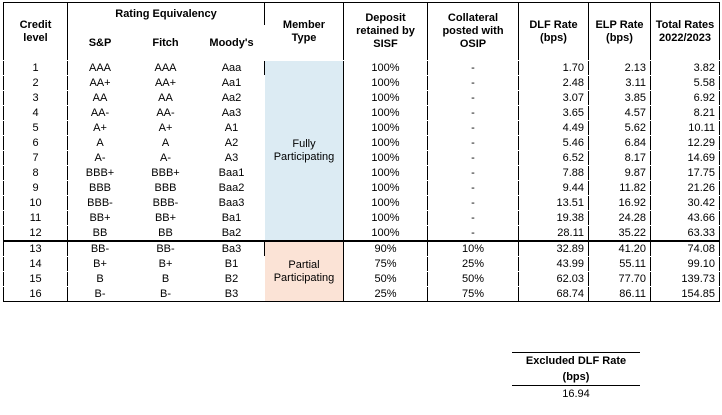 Image resolution: width=722 pixels, height=415 pixels. Describe the element at coordinates (685, 98) in the screenshot. I see `total-rate-cell: 6.92` at that location.